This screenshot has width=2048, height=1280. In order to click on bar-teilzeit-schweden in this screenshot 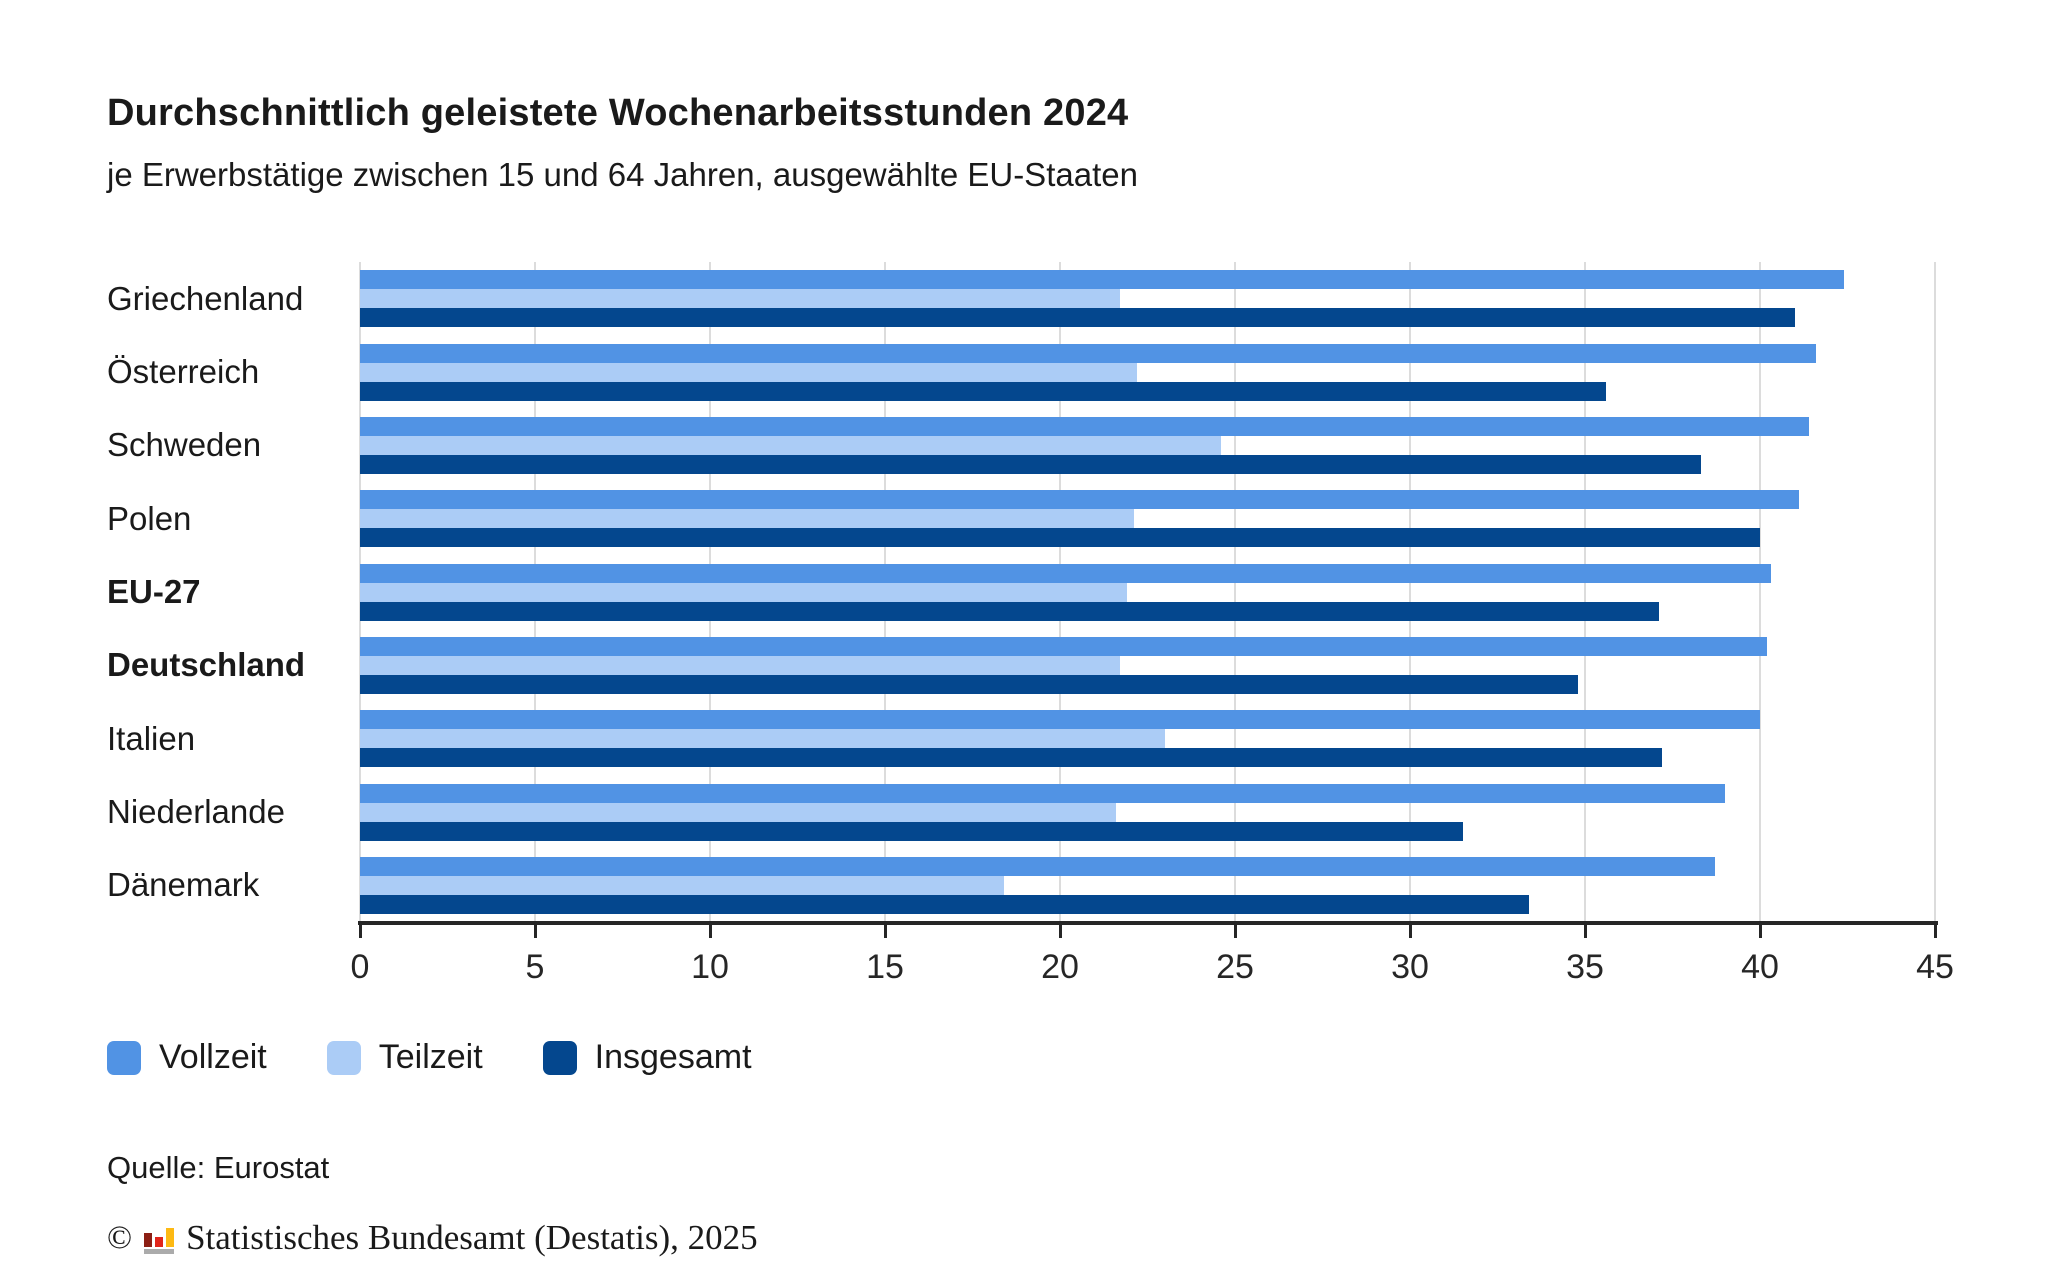, I will do `click(790, 445)`.